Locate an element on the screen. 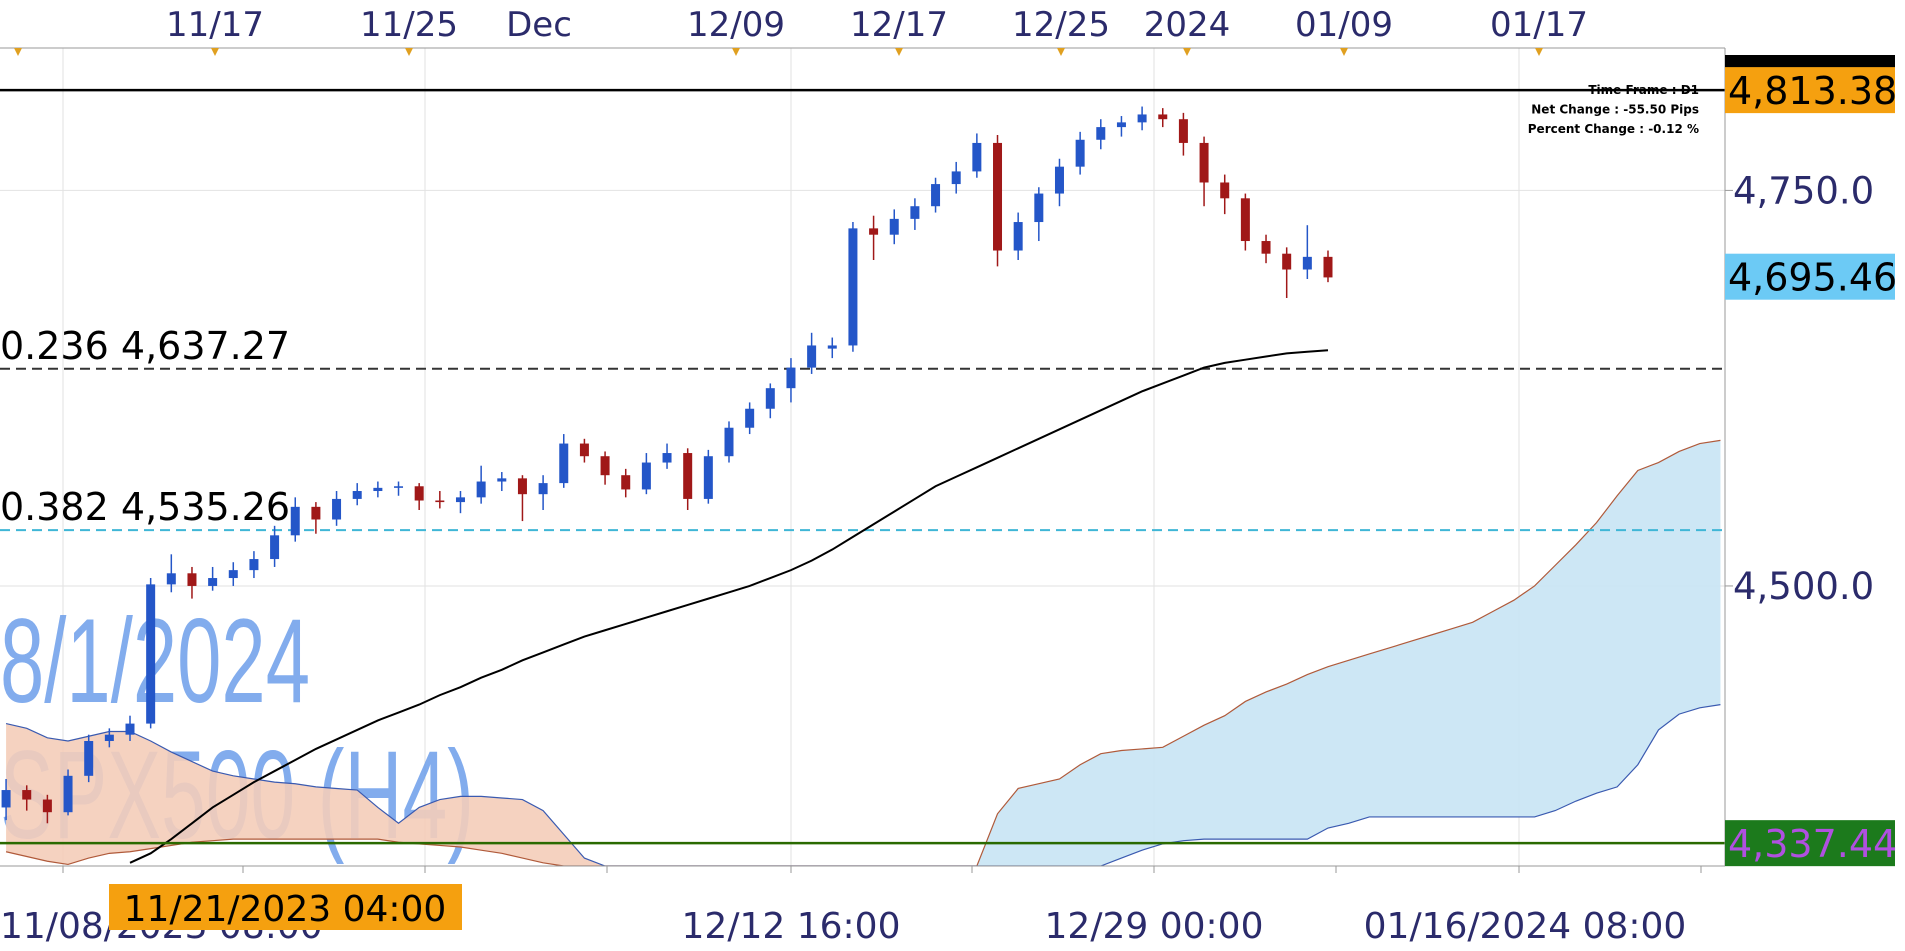  hidden-tag is located at coordinates (1810, 62).